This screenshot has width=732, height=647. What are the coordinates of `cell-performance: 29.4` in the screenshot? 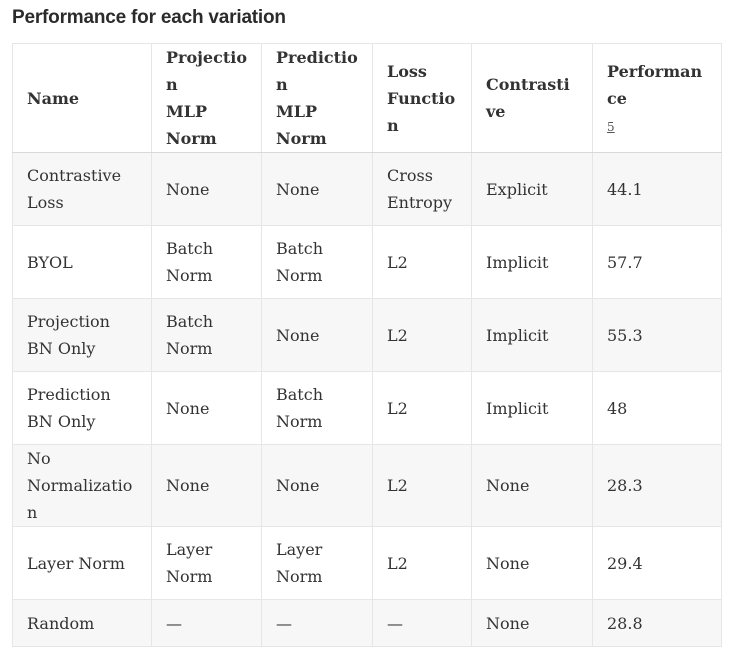 It's located at (657, 563).